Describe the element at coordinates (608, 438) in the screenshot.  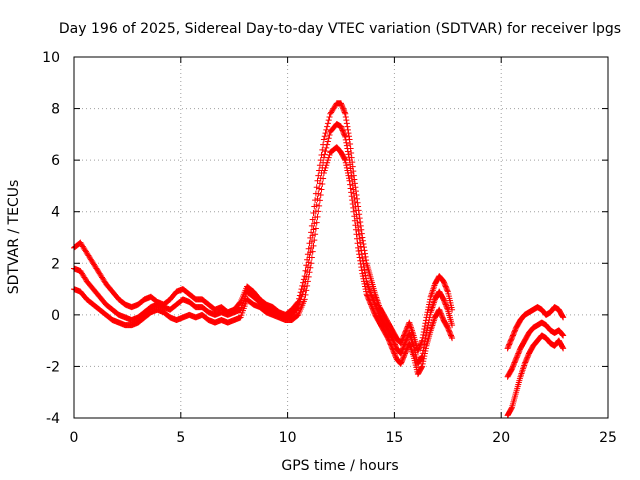
I see `x-tick-label: 25` at that location.